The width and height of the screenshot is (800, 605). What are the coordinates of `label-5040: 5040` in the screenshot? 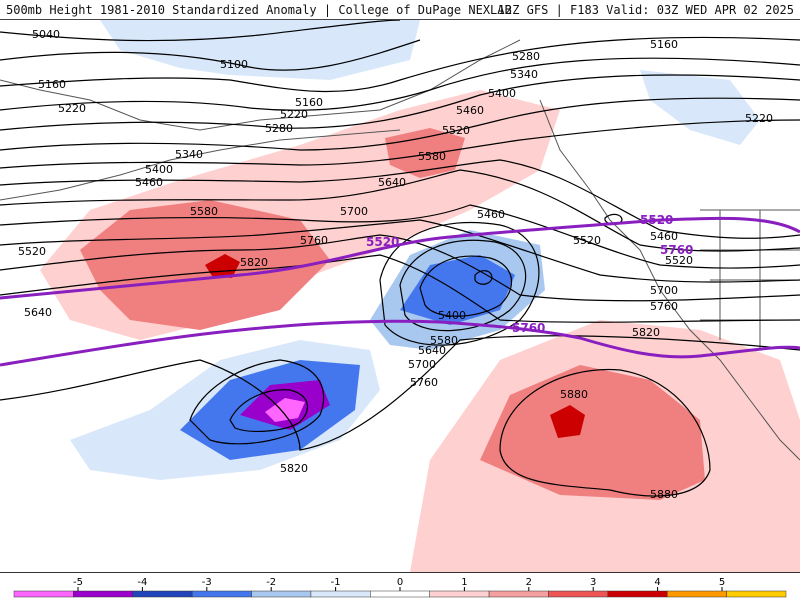 It's located at (46, 34).